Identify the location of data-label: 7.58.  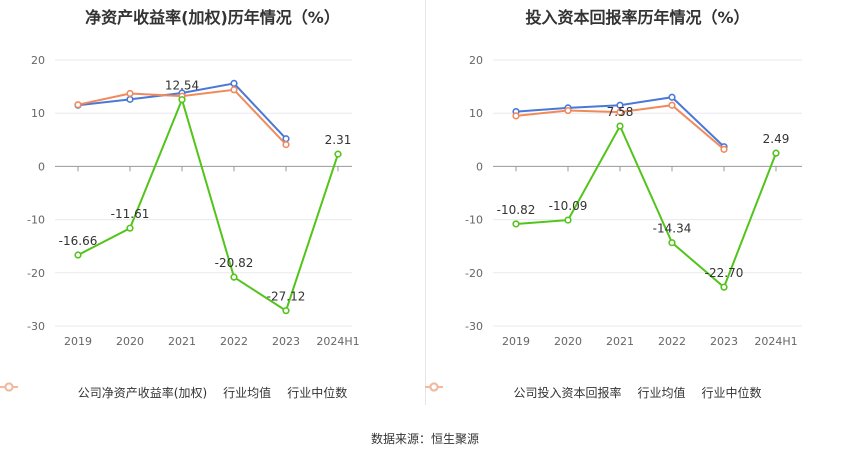
(620, 112).